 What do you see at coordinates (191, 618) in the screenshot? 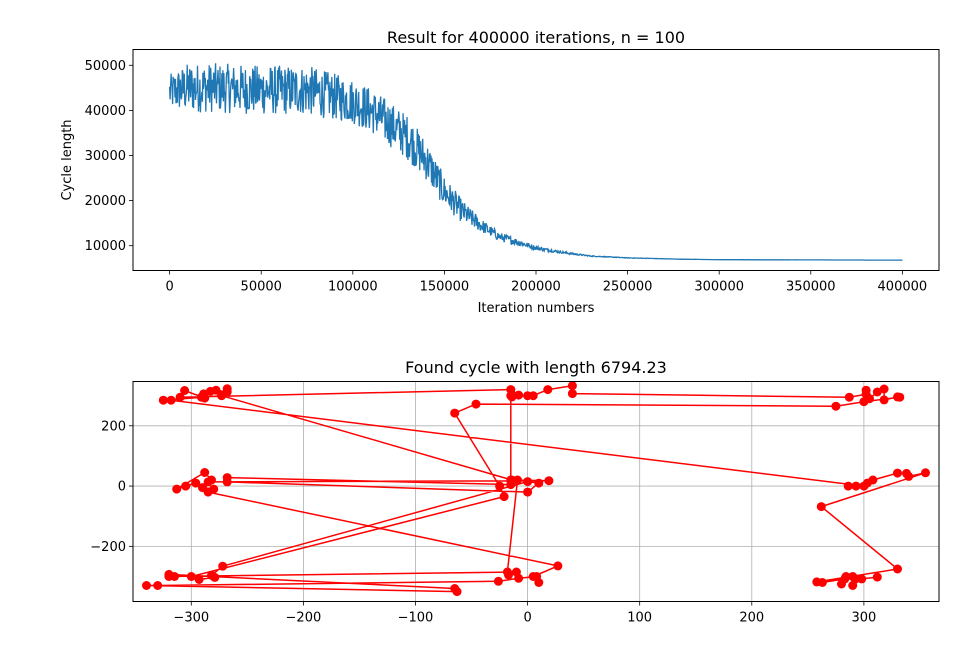
I see `c2-x-tick-label: −300` at bounding box center [191, 618].